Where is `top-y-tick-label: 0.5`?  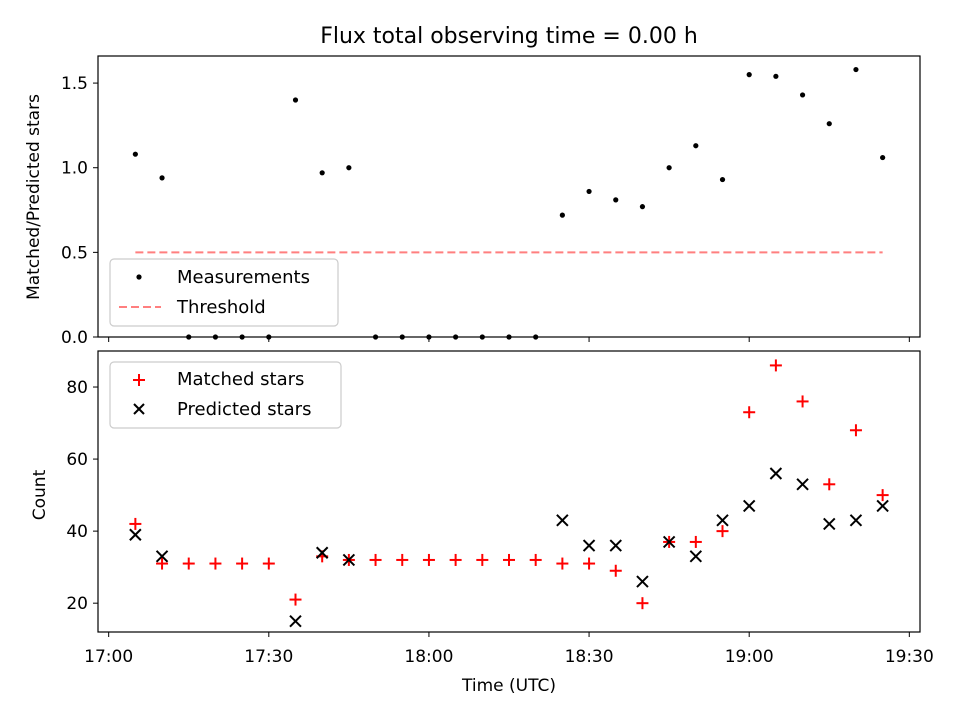
top-y-tick-label: 0.5 is located at coordinates (74, 253).